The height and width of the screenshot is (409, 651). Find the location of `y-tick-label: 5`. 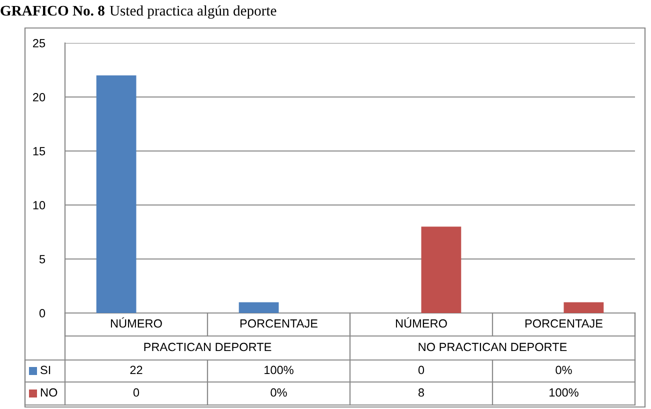

y-tick-label: 5 is located at coordinates (42, 259).